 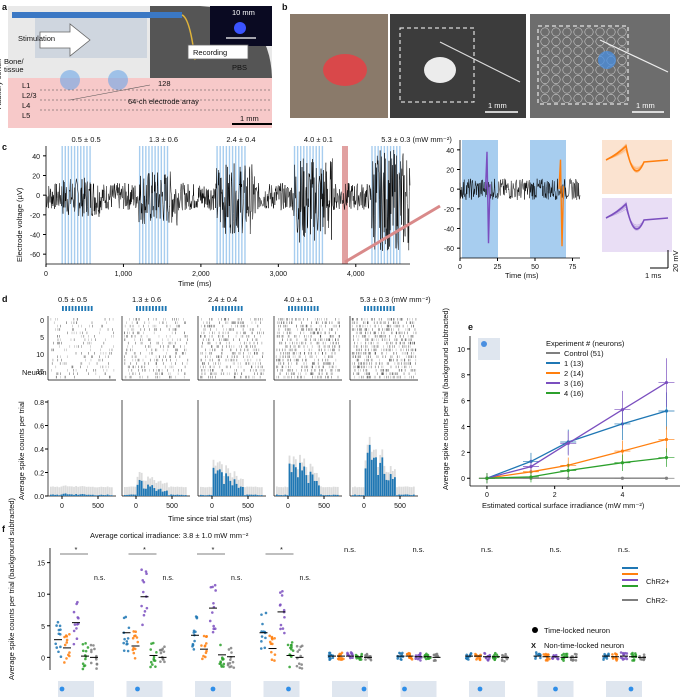 What do you see at coordinates (583, 65) in the screenshot?
I see `led-grid` at bounding box center [583, 65].